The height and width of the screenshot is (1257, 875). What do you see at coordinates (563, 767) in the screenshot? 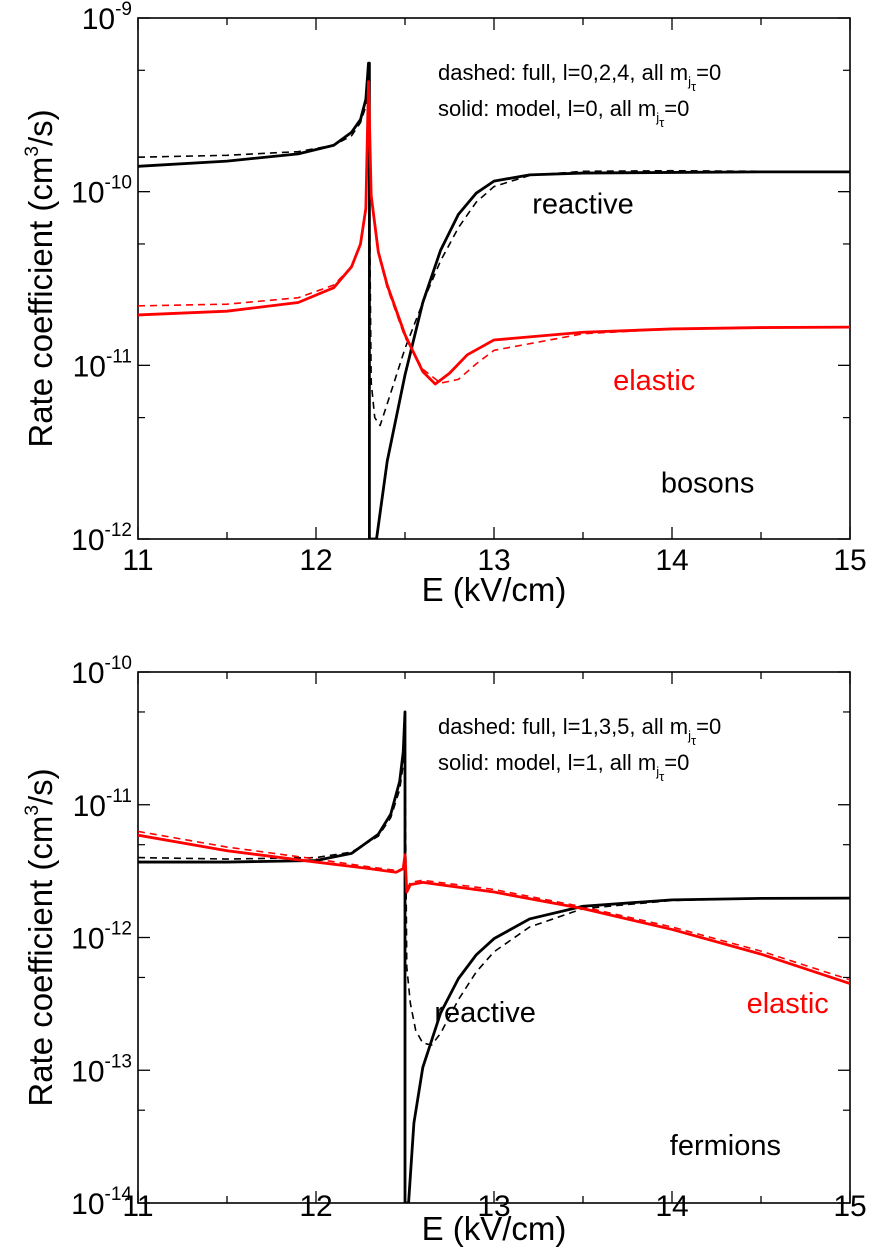
I see `legend-entry-solid: solid: model, l=1, all mjτ=0` at bounding box center [563, 767].